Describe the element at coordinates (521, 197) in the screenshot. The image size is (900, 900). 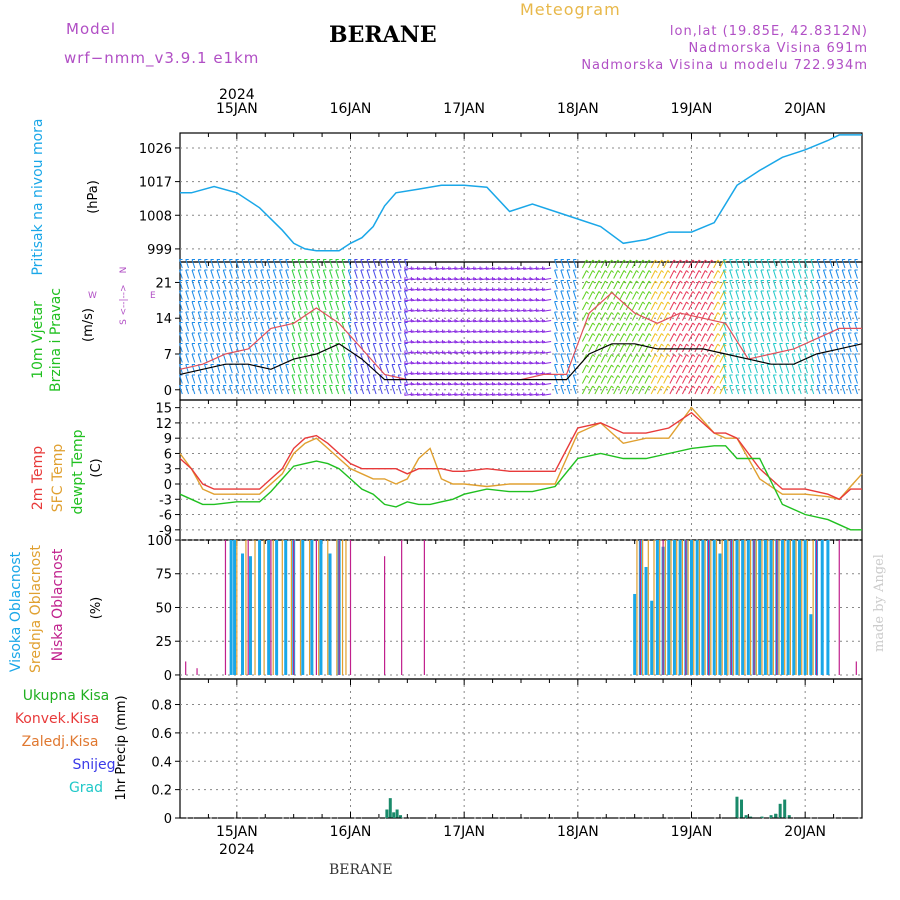
I see `panel-frame` at that location.